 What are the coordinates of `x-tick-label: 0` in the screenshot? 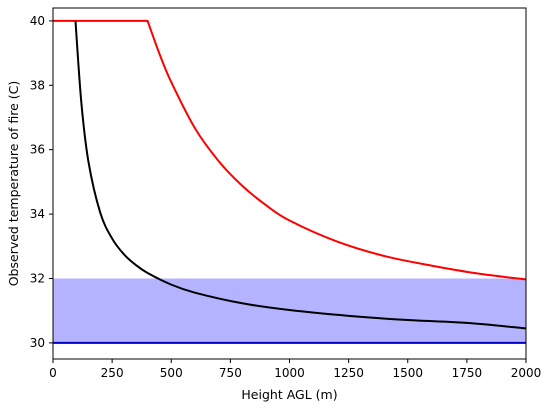 It's located at (53, 373).